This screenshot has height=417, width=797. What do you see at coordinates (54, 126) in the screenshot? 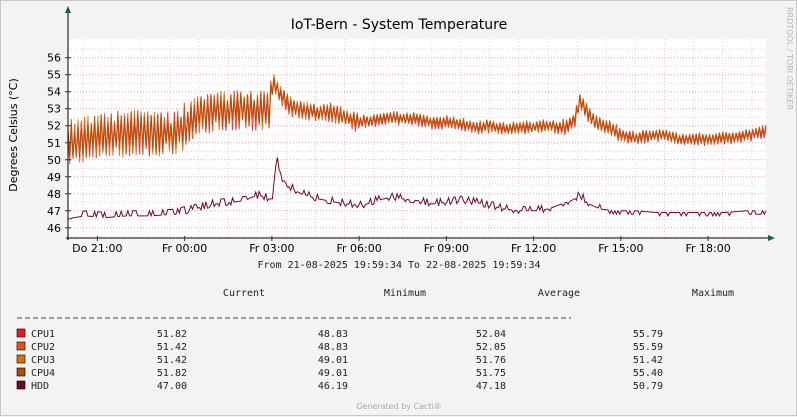
I see `y-tick-label: 52` at bounding box center [54, 126].